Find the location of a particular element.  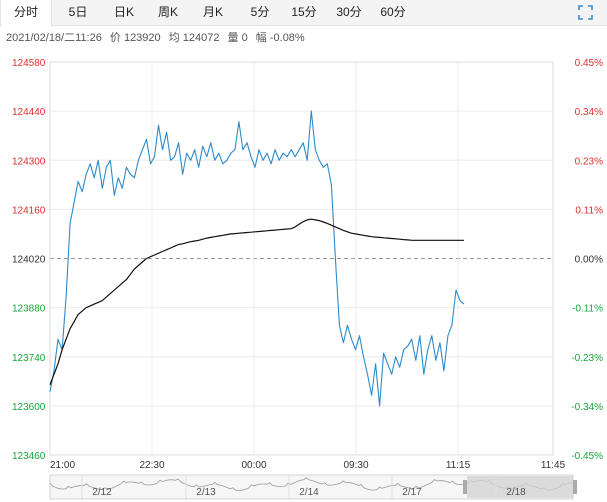

navigator-date-label: 2/13 is located at coordinates (206, 492).